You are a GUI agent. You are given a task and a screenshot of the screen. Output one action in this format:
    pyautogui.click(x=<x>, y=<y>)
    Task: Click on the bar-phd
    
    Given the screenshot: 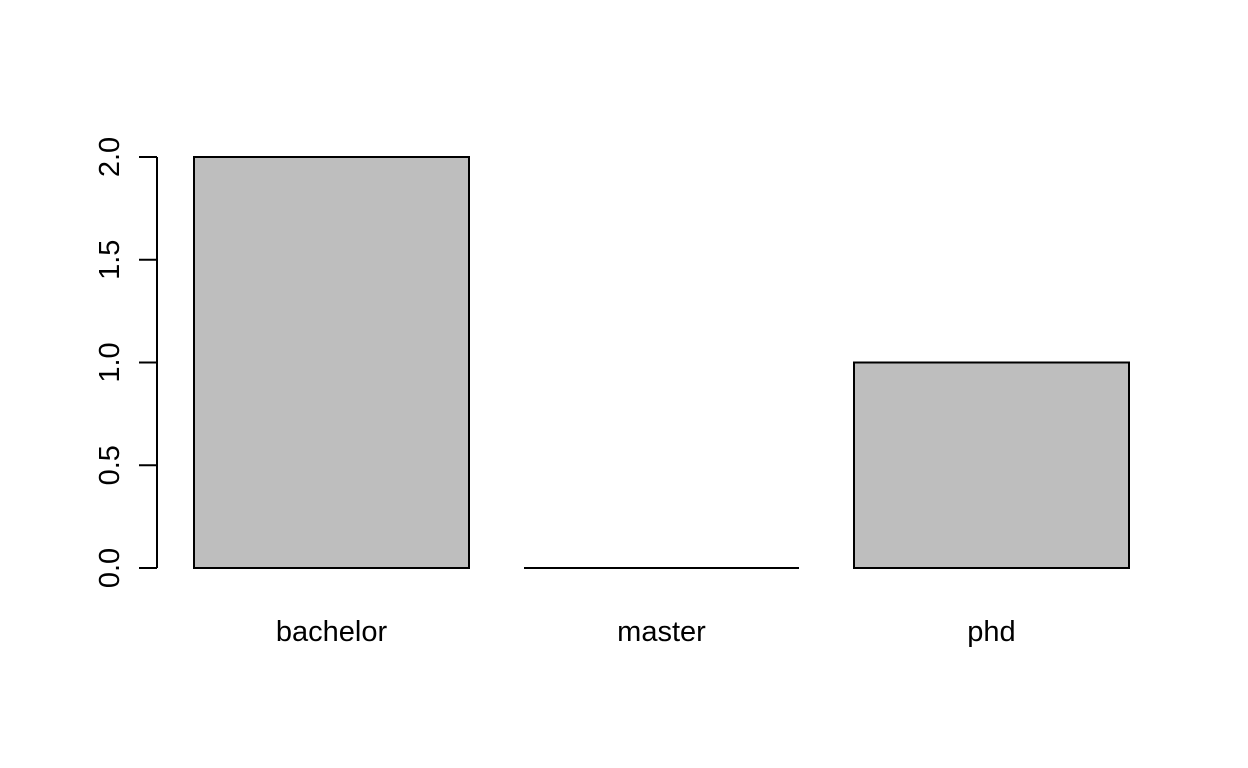 What is the action you would take?
    pyautogui.click(x=991, y=465)
    